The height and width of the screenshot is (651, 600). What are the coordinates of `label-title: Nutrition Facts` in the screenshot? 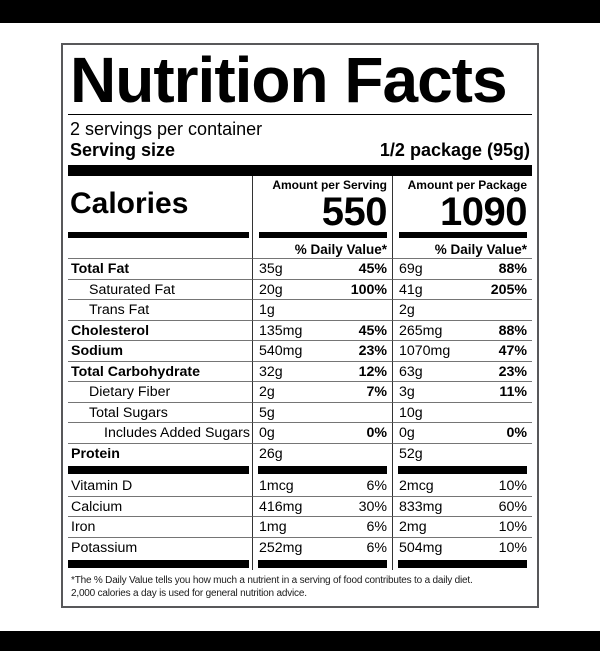 It's located at (289, 80).